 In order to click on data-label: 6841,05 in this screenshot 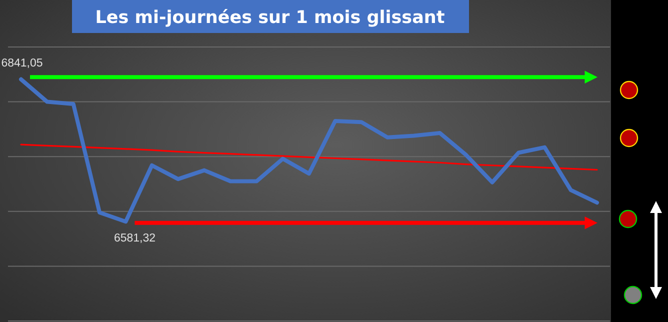, I will do `click(22, 63)`.